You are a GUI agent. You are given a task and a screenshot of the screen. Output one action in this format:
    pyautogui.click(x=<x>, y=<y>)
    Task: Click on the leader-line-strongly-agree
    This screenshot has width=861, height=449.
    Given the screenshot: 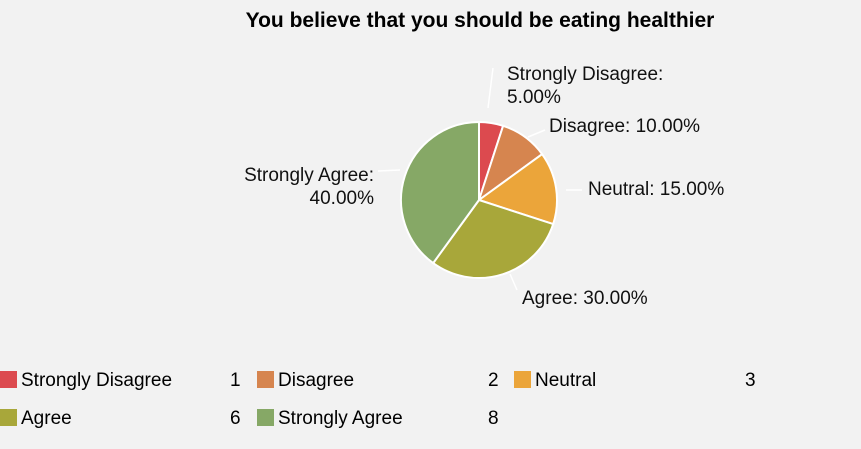 What is the action you would take?
    pyautogui.click(x=389, y=170)
    